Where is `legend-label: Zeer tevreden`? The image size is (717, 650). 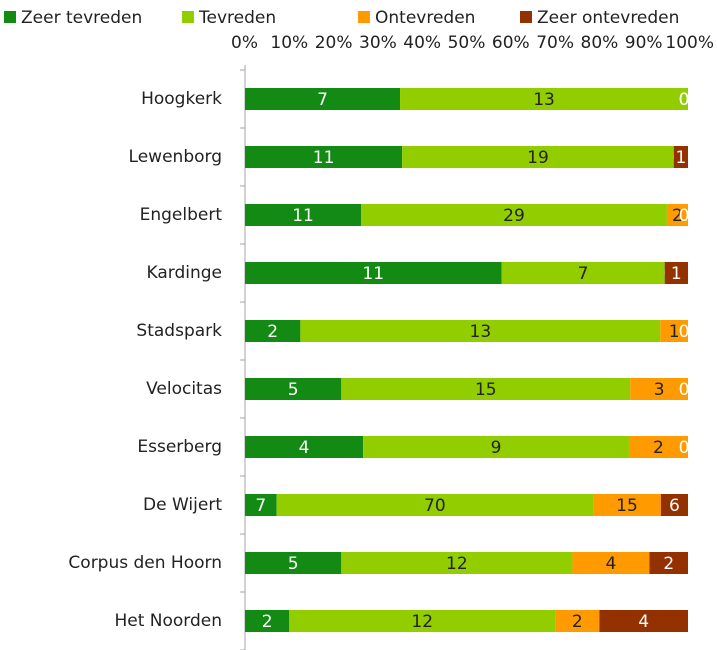
legend-label: Zeer tevreden is located at coordinates (81, 18).